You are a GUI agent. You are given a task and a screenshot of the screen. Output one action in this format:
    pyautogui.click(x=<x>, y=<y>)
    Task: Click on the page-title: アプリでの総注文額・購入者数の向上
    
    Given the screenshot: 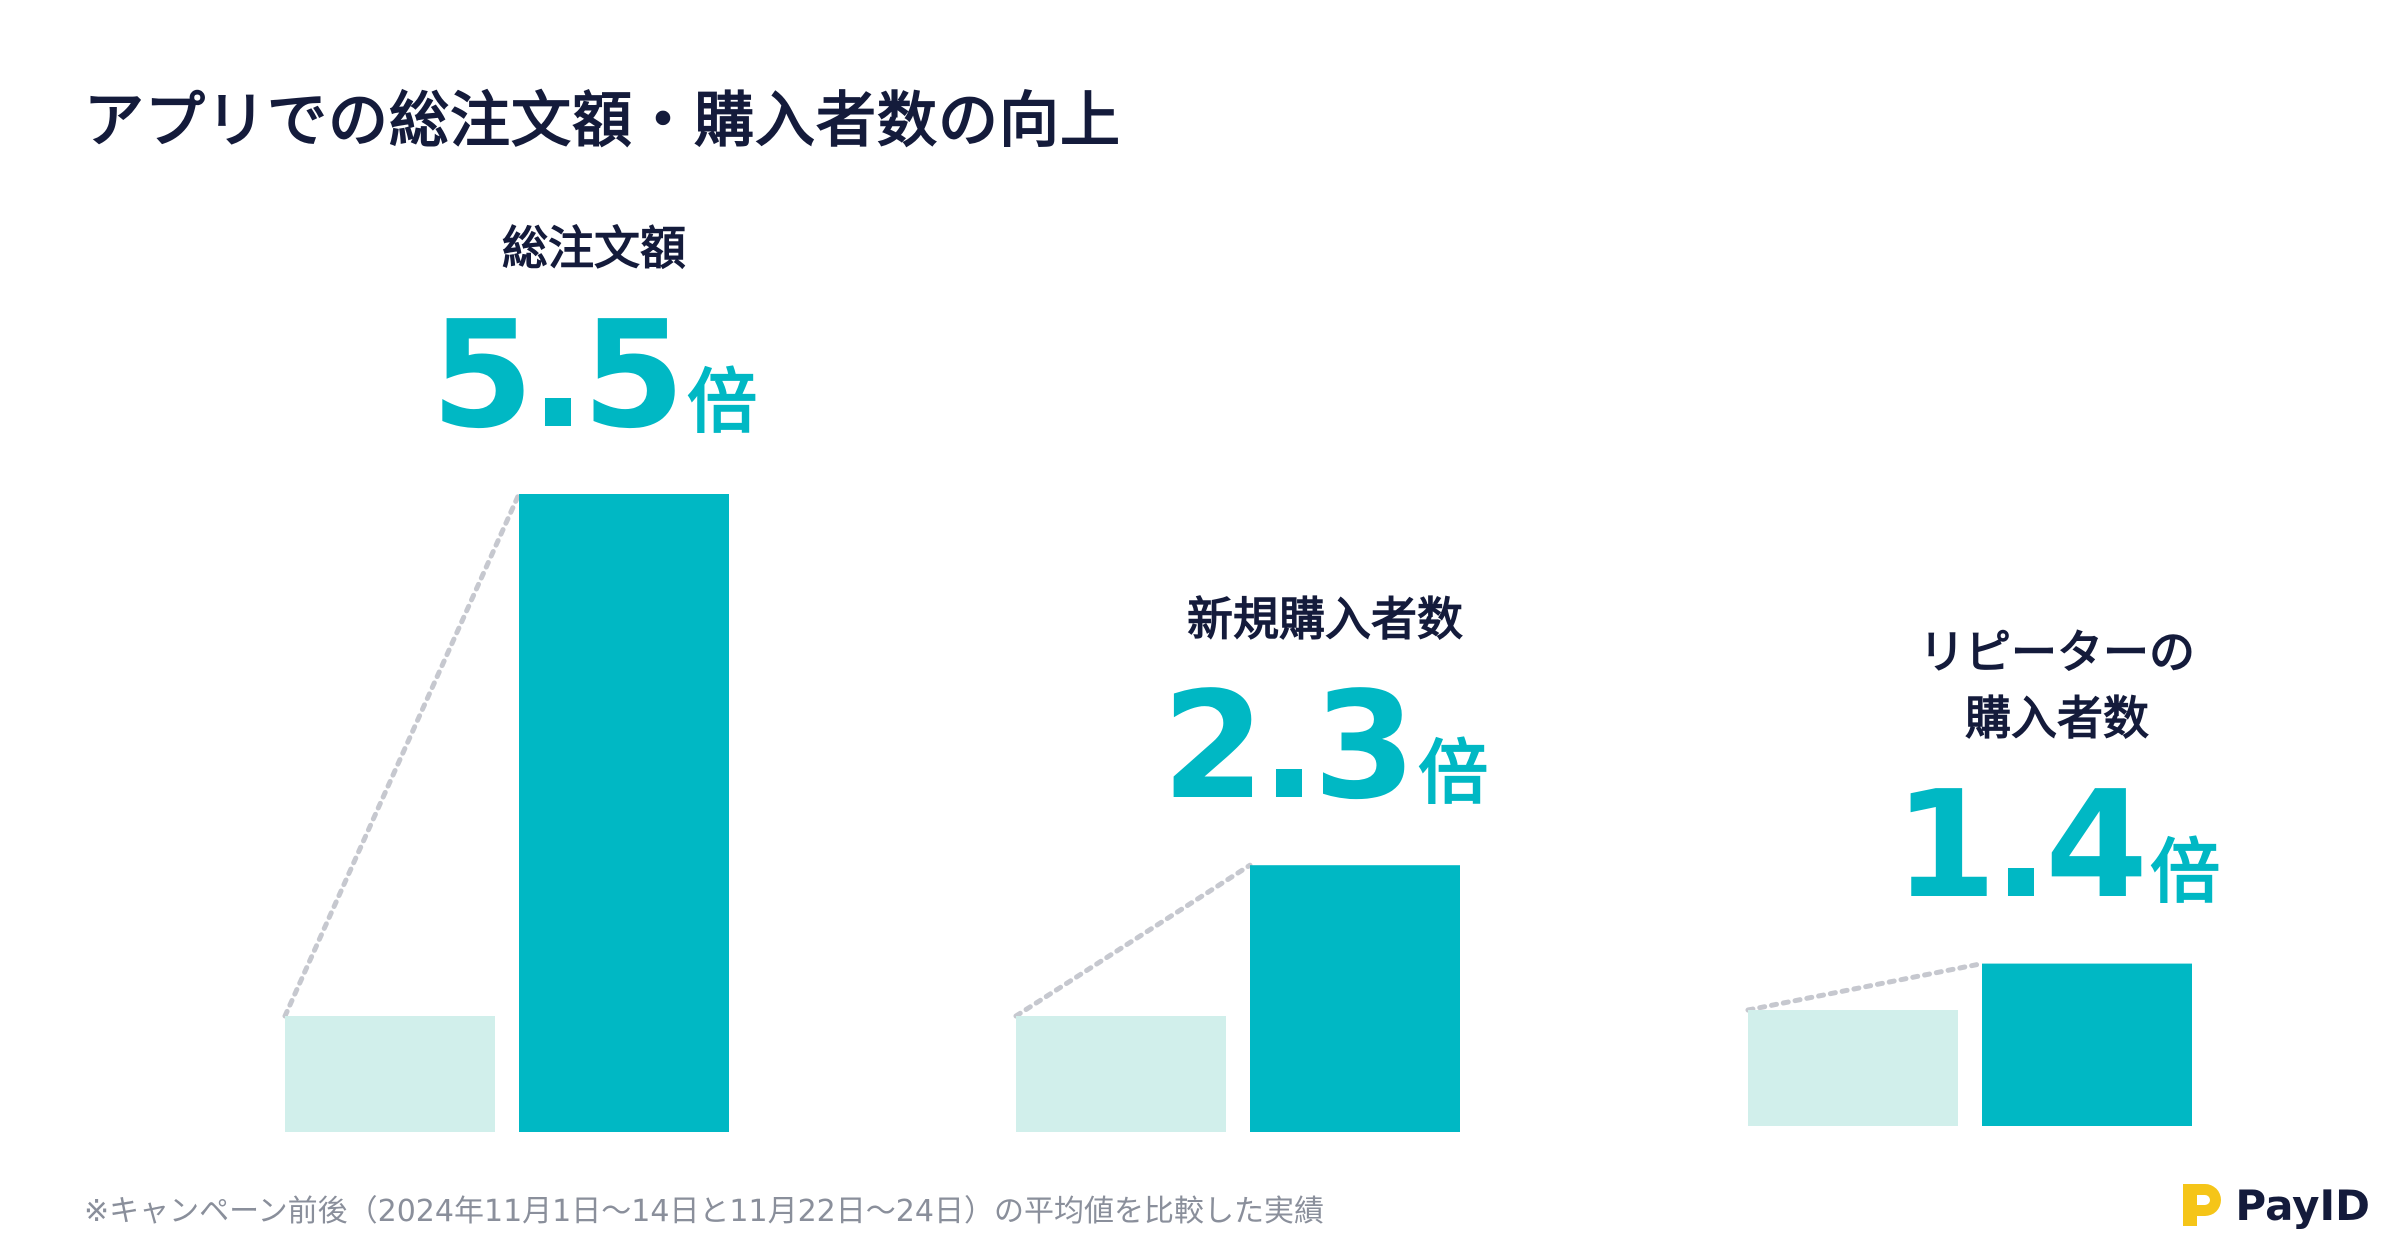 What is the action you would take?
    pyautogui.click(x=602, y=121)
    